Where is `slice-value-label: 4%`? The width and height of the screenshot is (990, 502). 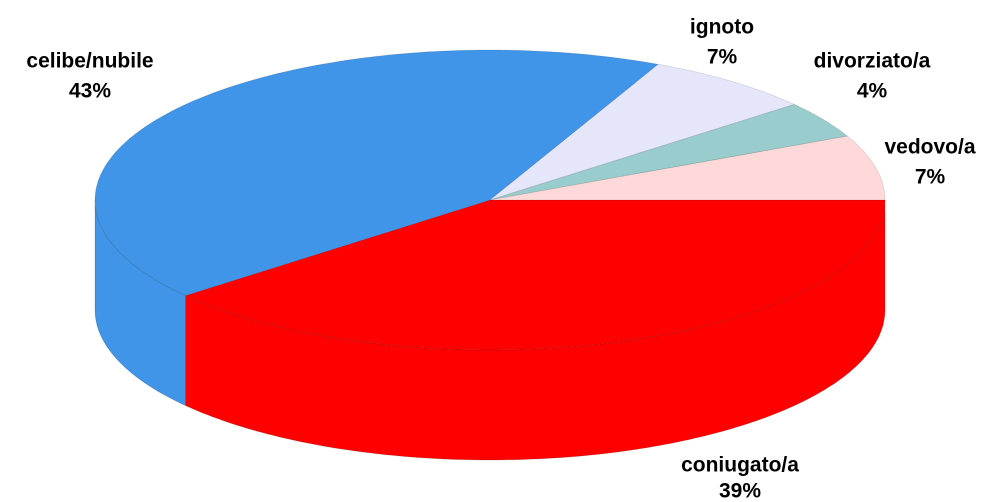
slice-value-label: 4% is located at coordinates (872, 91).